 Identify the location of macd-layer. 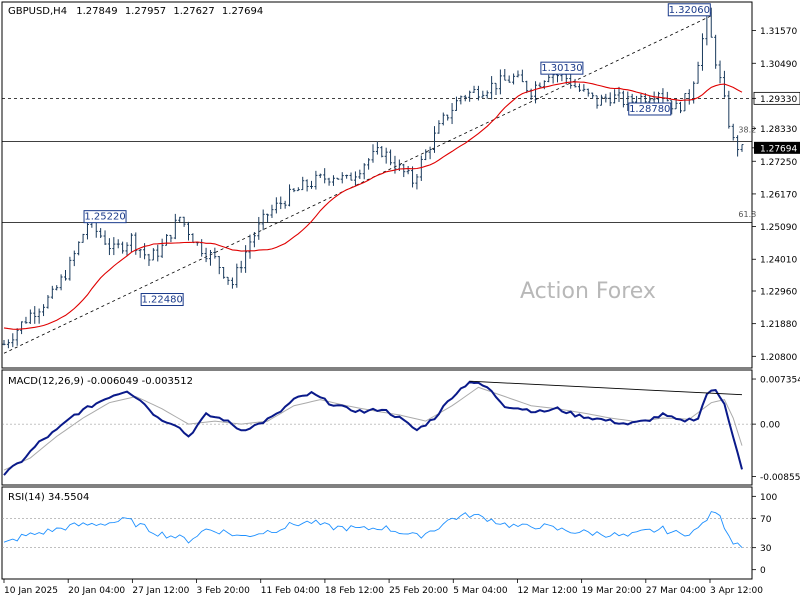
(377, 428).